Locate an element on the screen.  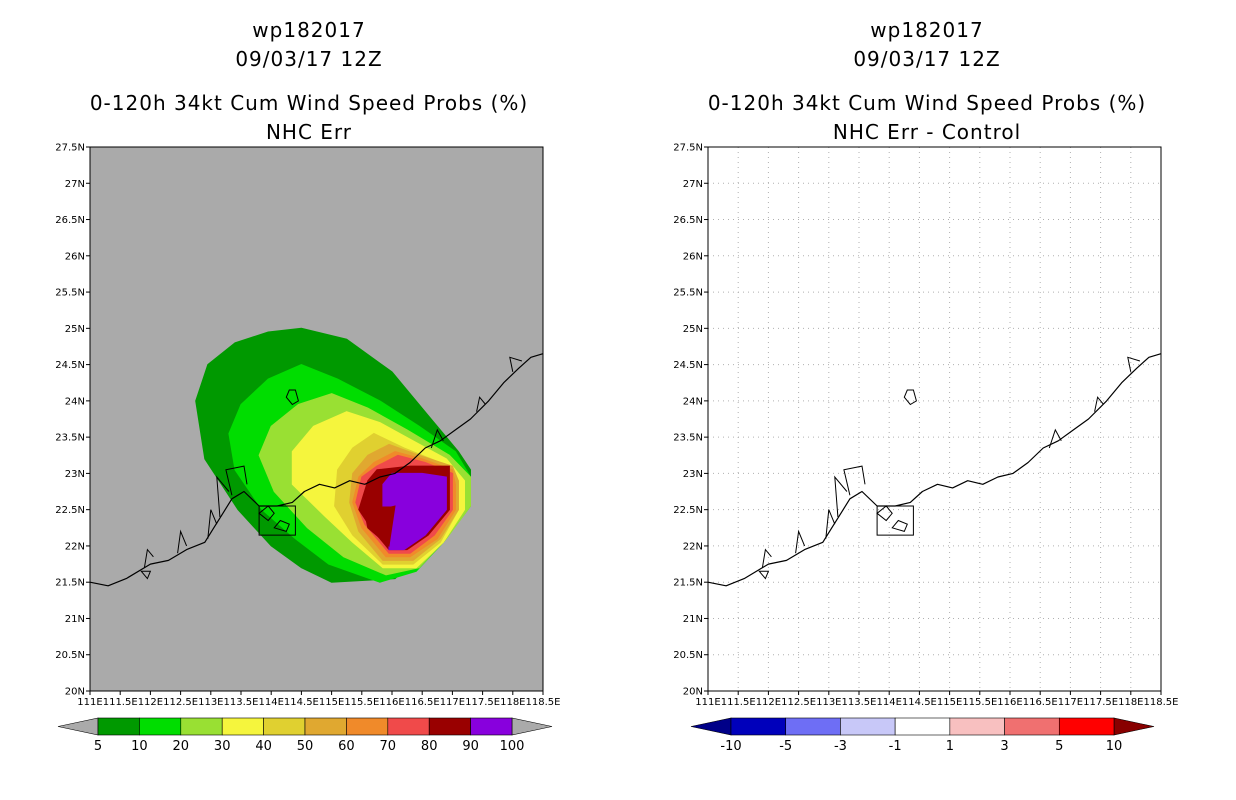
y-tick-label: 24N is located at coordinates (75, 401).